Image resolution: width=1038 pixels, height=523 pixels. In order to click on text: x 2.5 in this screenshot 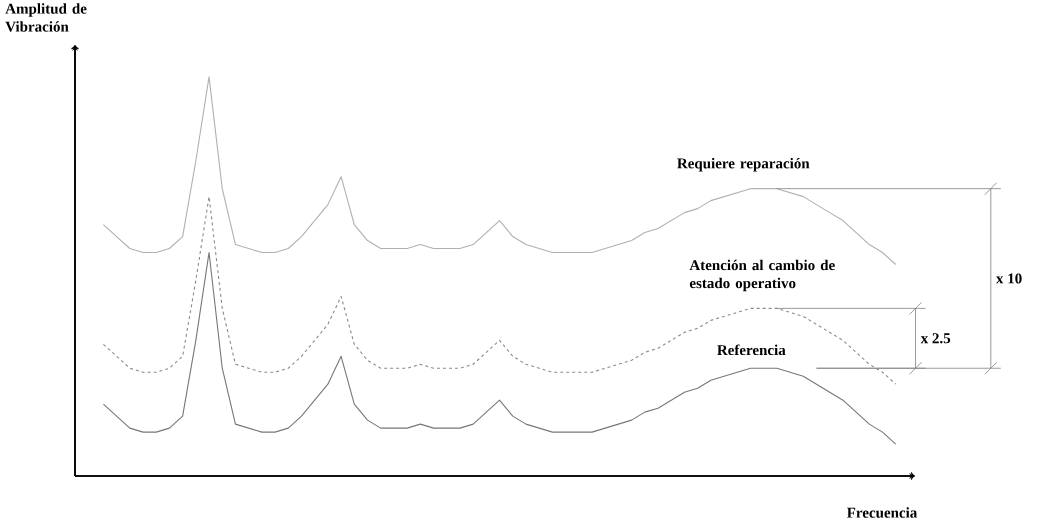, I will do `click(935, 338)`.